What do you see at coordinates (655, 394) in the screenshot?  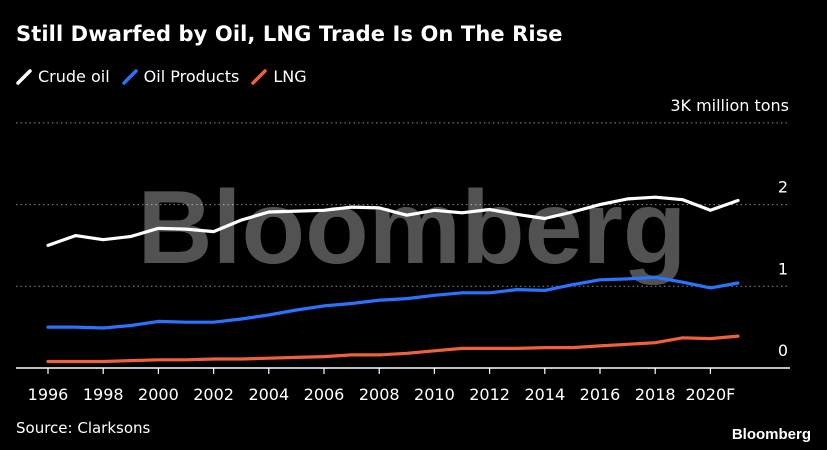 I see `x-tick-label: 2018` at bounding box center [655, 394].